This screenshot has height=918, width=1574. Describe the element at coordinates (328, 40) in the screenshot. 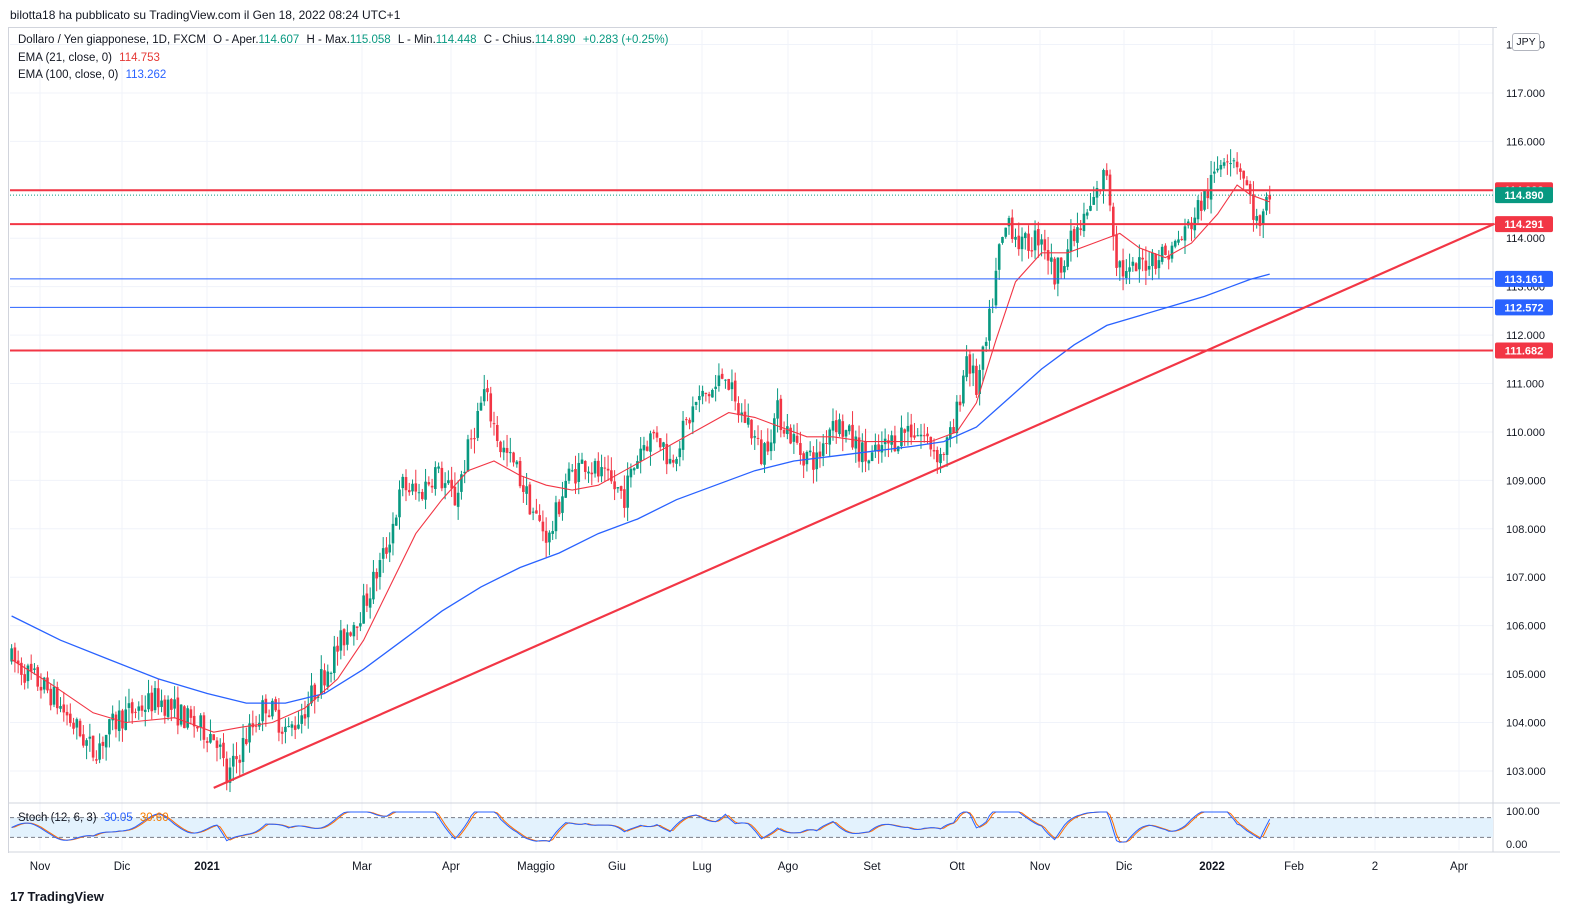

I see `high-label: H - Max.` at that location.